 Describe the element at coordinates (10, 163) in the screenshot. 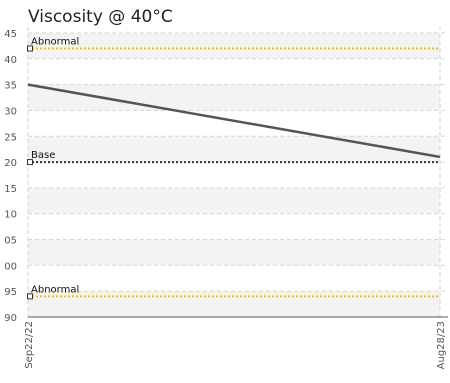

I see `y-tick-label: 20` at that location.